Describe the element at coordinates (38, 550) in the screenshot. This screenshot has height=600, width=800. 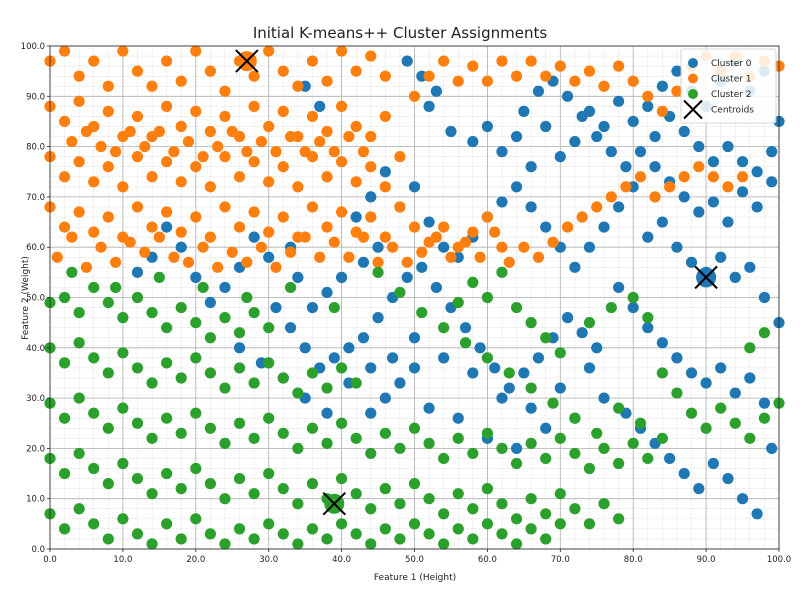
I see `y-tick-label: 0.0` at that location.